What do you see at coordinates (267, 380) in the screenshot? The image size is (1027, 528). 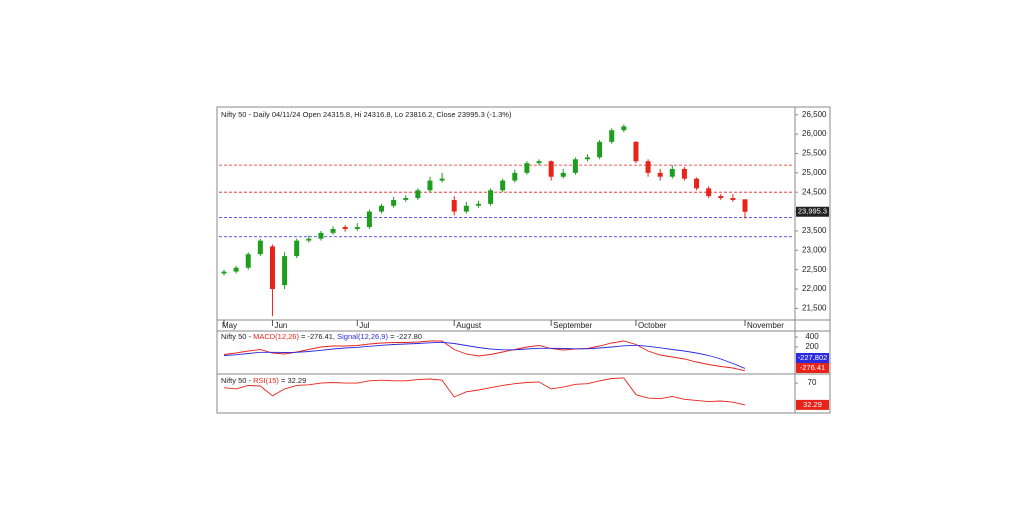 I see `legend-text: RSI(15)` at bounding box center [267, 380].